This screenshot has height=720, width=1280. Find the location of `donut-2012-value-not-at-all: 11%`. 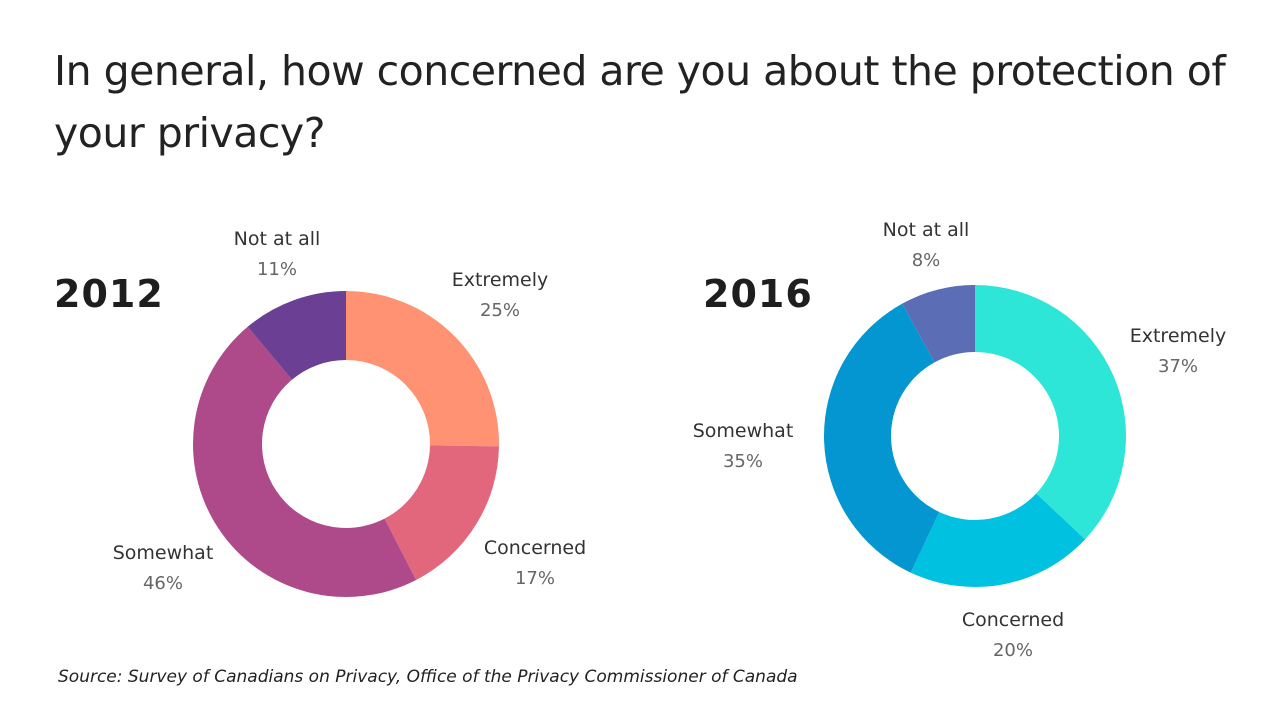

donut-2012-value-not-at-all: 11% is located at coordinates (277, 269).